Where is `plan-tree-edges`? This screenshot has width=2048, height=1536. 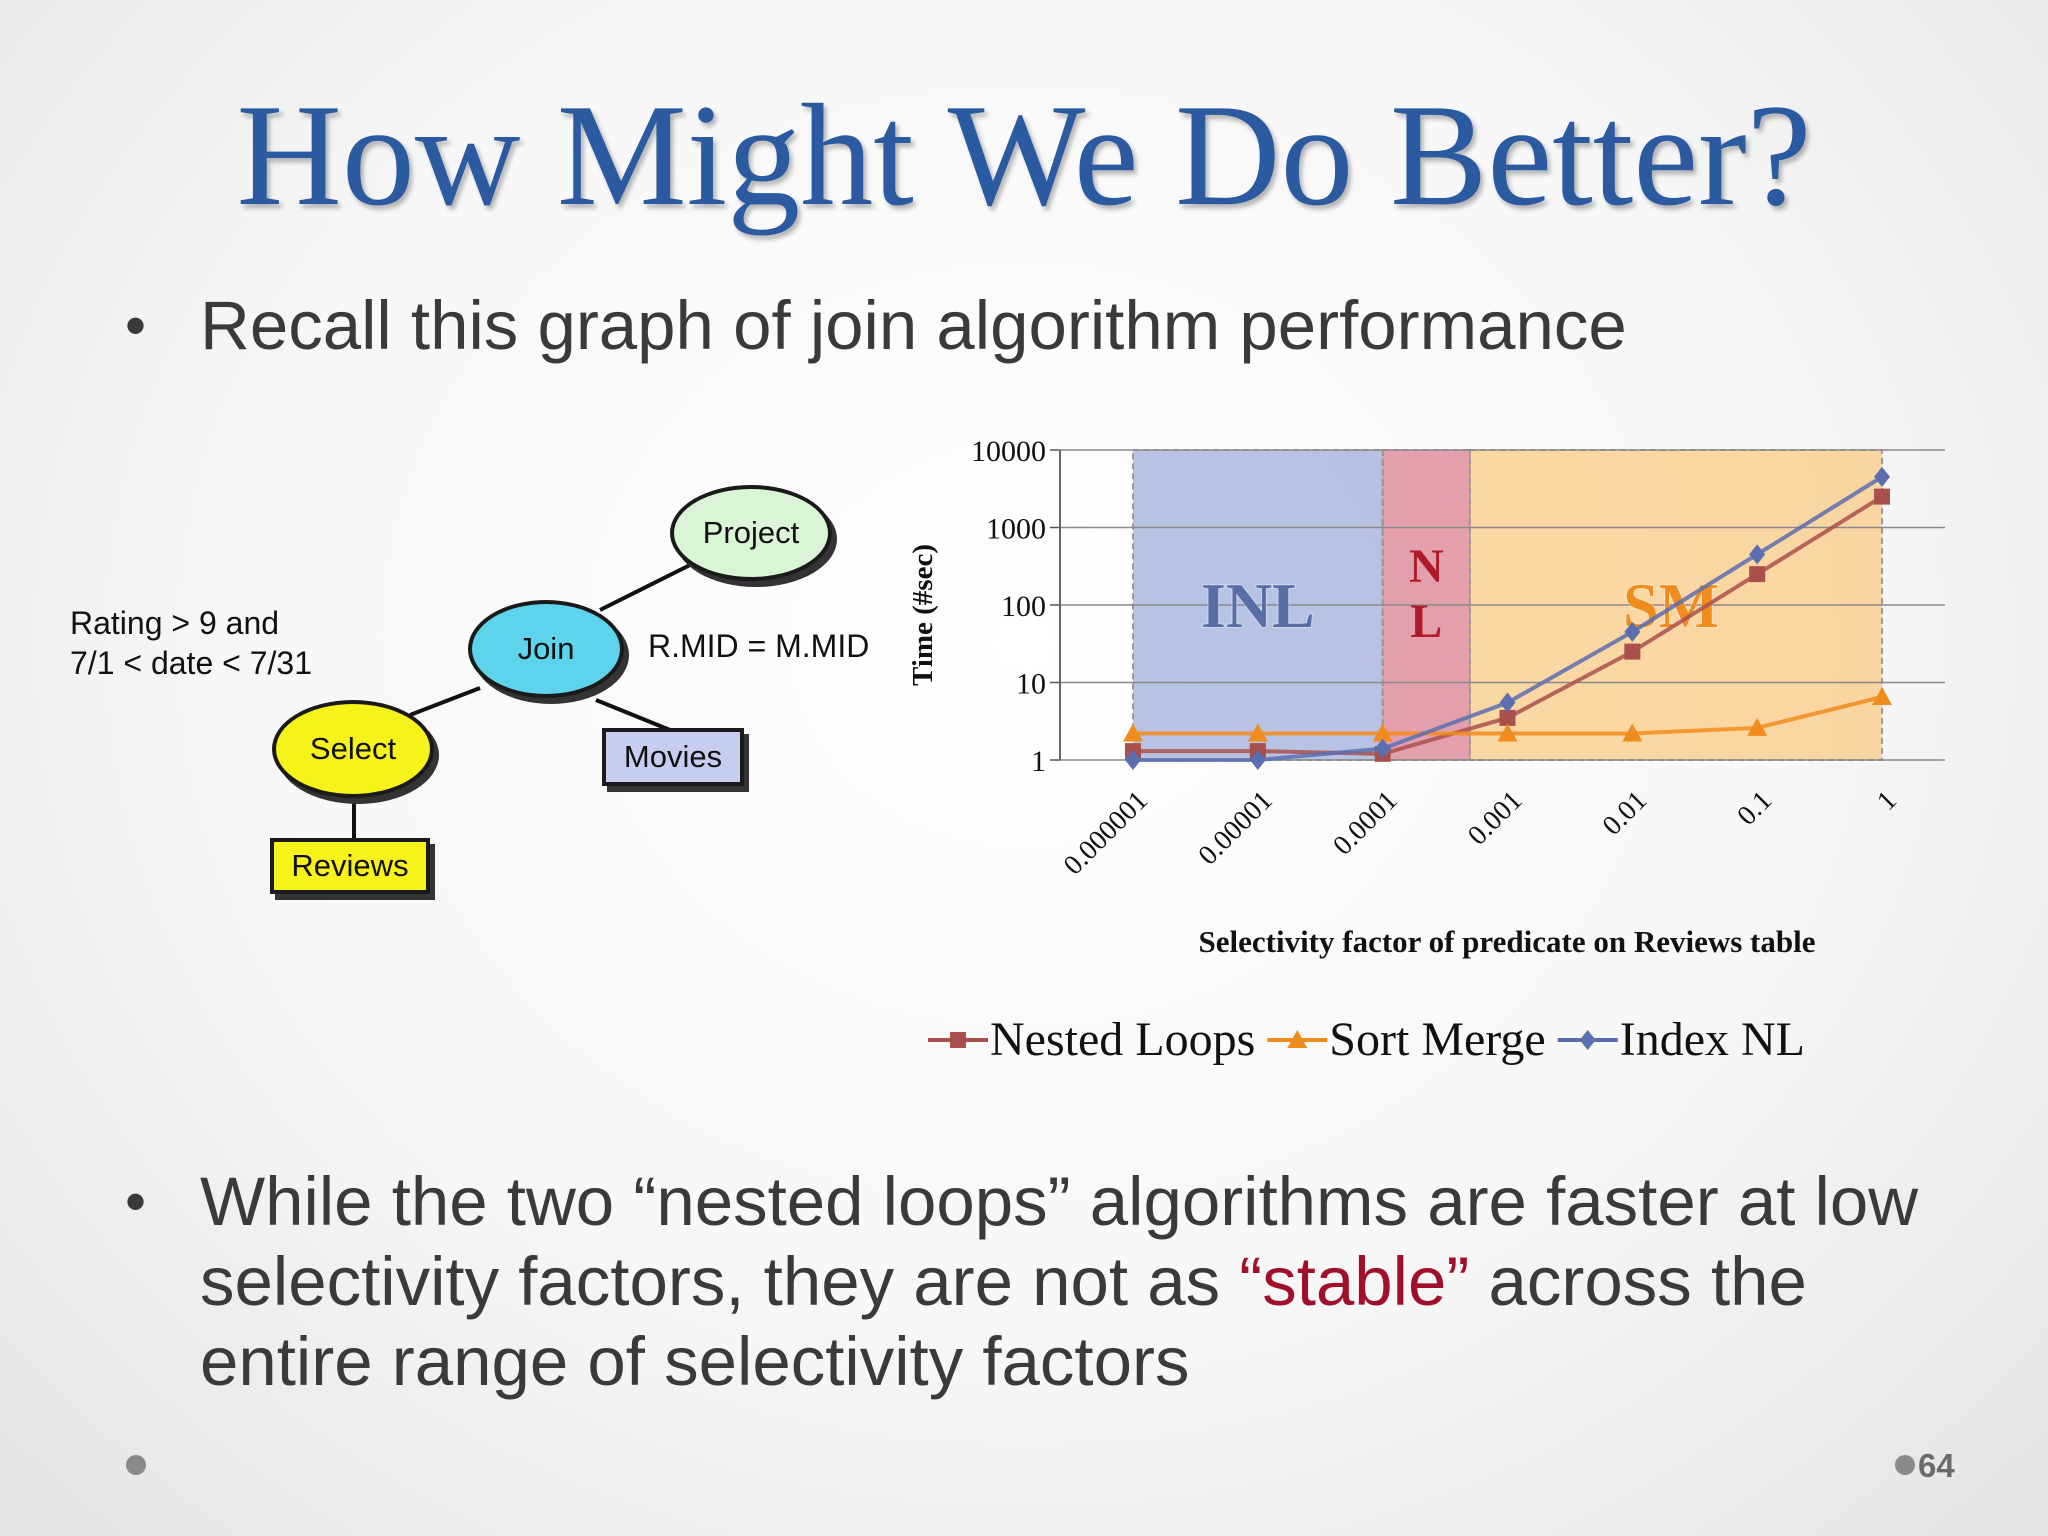
plan-tree-edges is located at coordinates (531, 695).